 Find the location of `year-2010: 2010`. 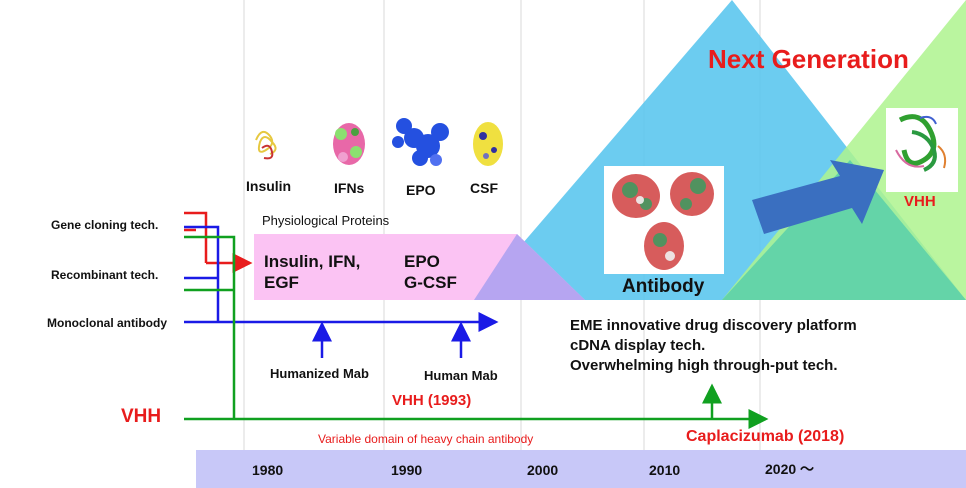

year-2010: 2010 is located at coordinates (665, 470).